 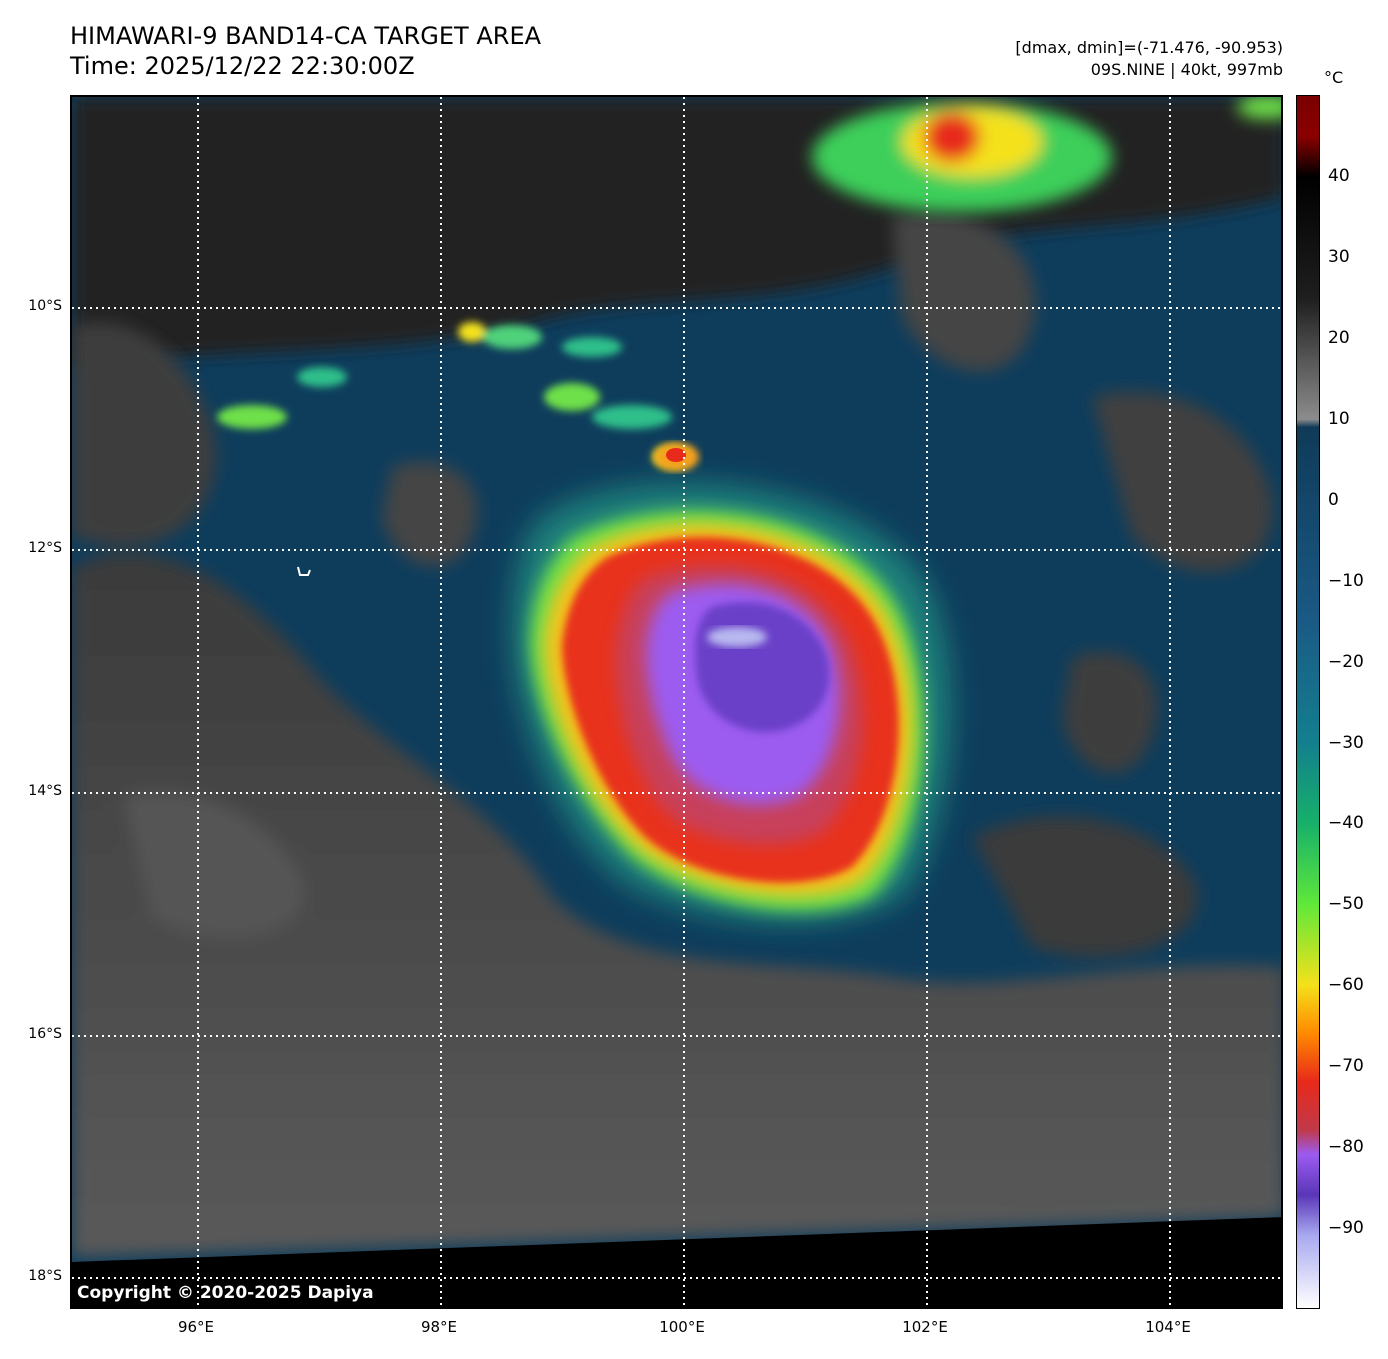 What do you see at coordinates (1346, 1066) in the screenshot?
I see `colorbar-tick-label: −70` at bounding box center [1346, 1066].